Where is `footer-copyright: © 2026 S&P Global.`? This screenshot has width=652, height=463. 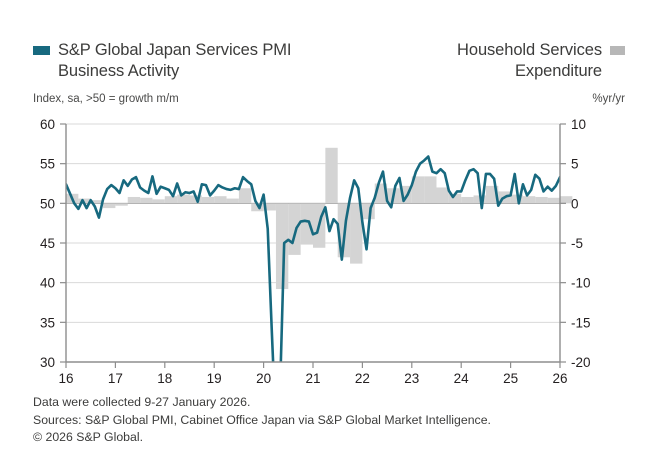
footer-copyright: © 2026 S&P Global. is located at coordinates (88, 437).